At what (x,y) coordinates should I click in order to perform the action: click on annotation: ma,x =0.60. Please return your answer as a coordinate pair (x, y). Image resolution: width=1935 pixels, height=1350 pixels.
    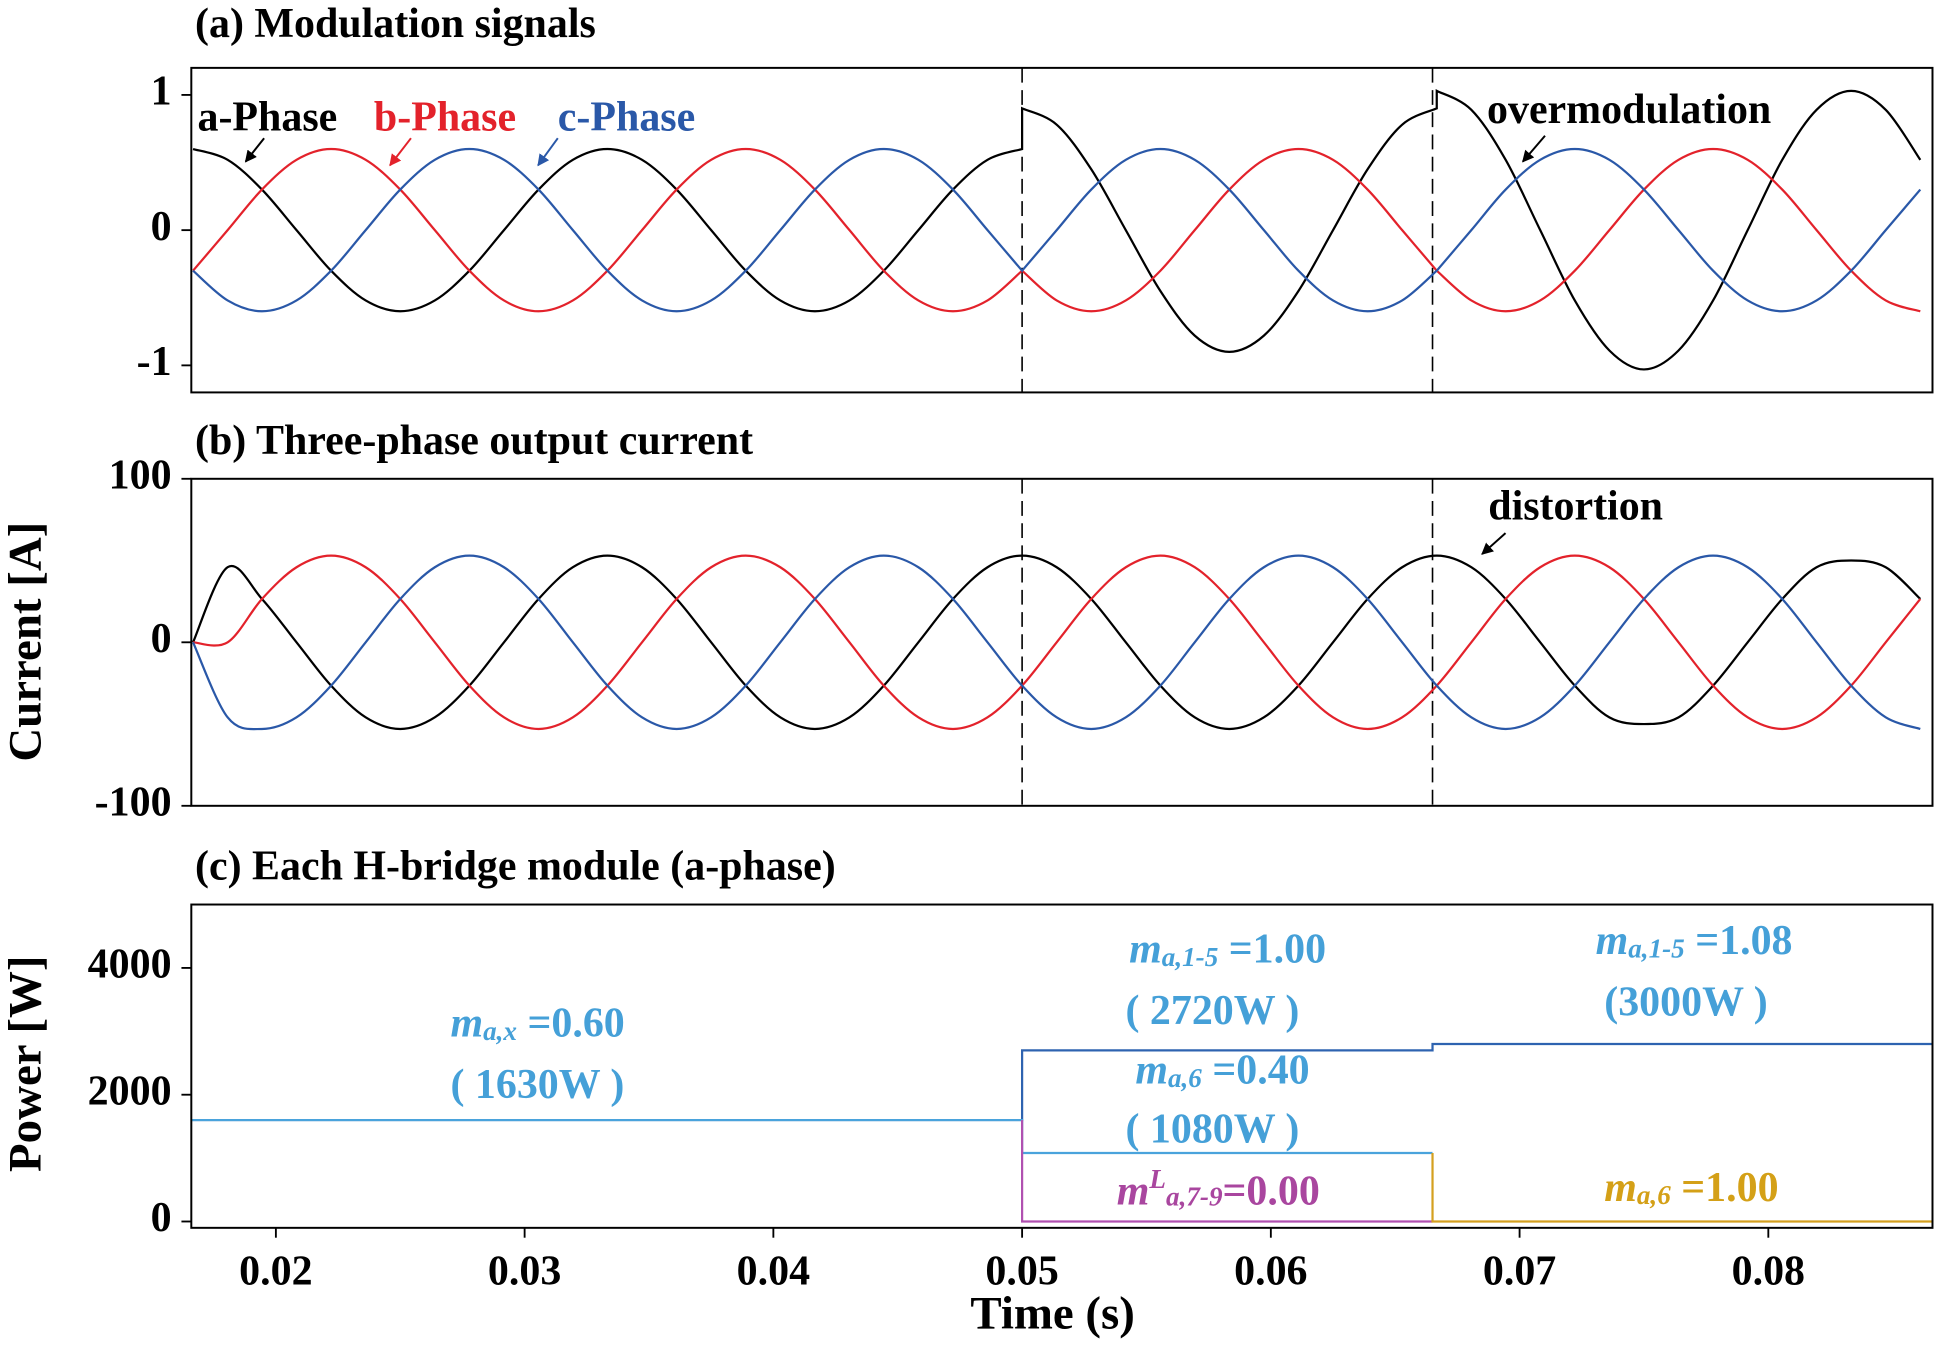
    Looking at the image, I should click on (537, 1023).